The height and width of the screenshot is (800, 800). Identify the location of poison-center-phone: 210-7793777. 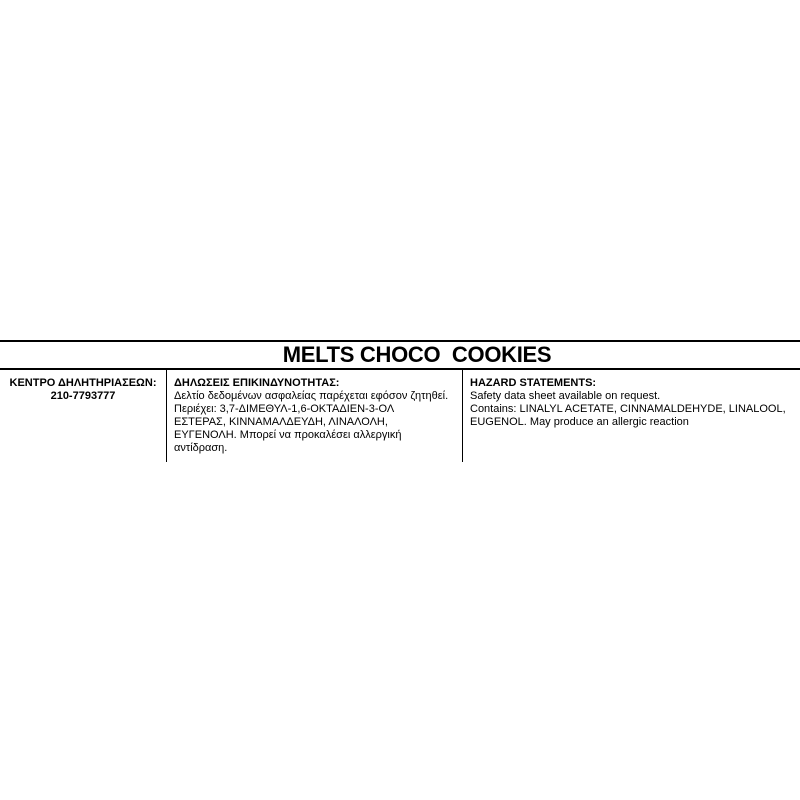
(83, 396).